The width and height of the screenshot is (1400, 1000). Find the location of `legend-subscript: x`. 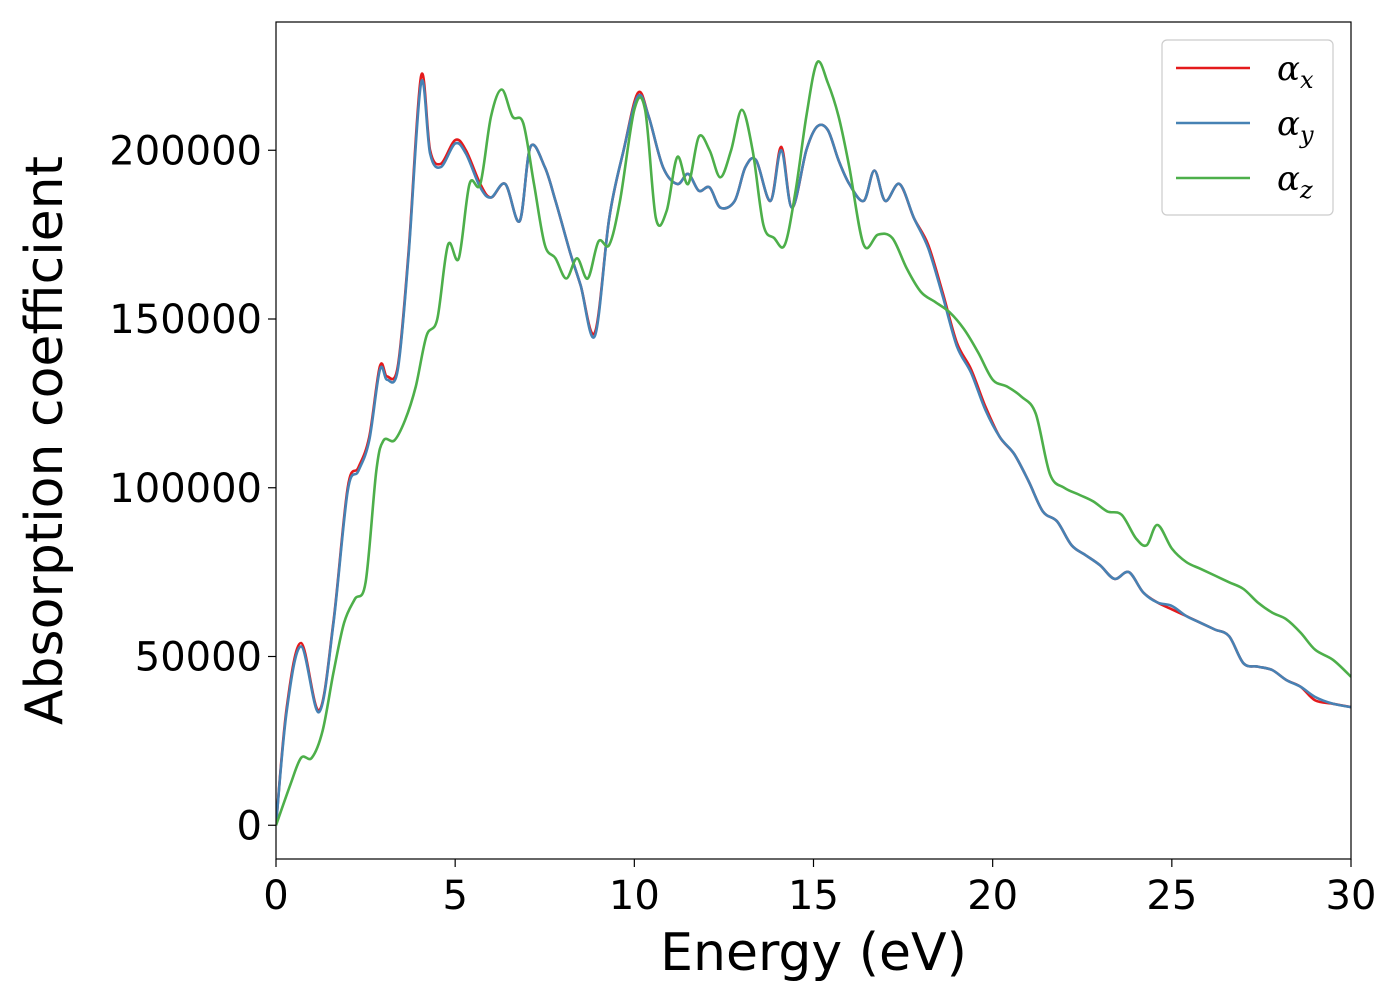

legend-subscript: x is located at coordinates (1307, 80).